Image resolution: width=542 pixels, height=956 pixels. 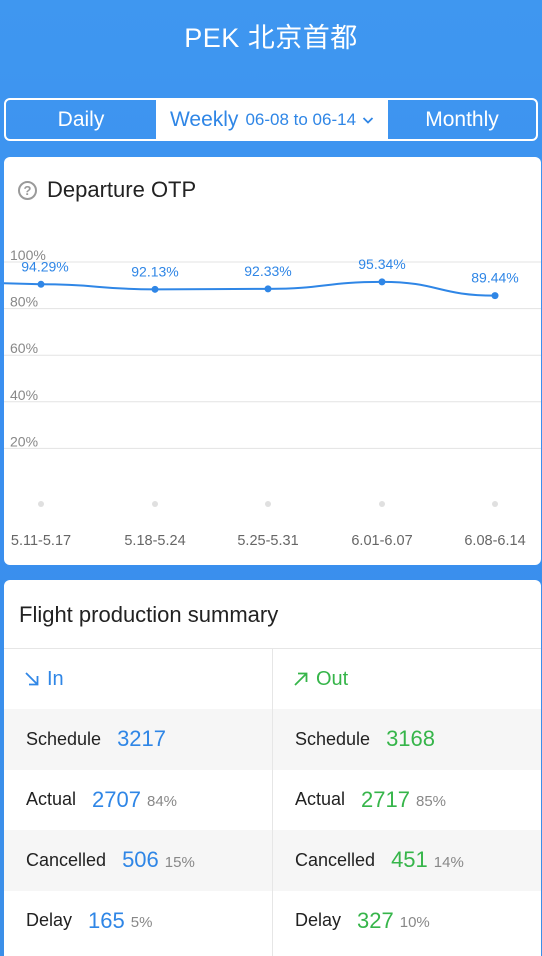 I want to click on row-percent: 14%, so click(x=448, y=862).